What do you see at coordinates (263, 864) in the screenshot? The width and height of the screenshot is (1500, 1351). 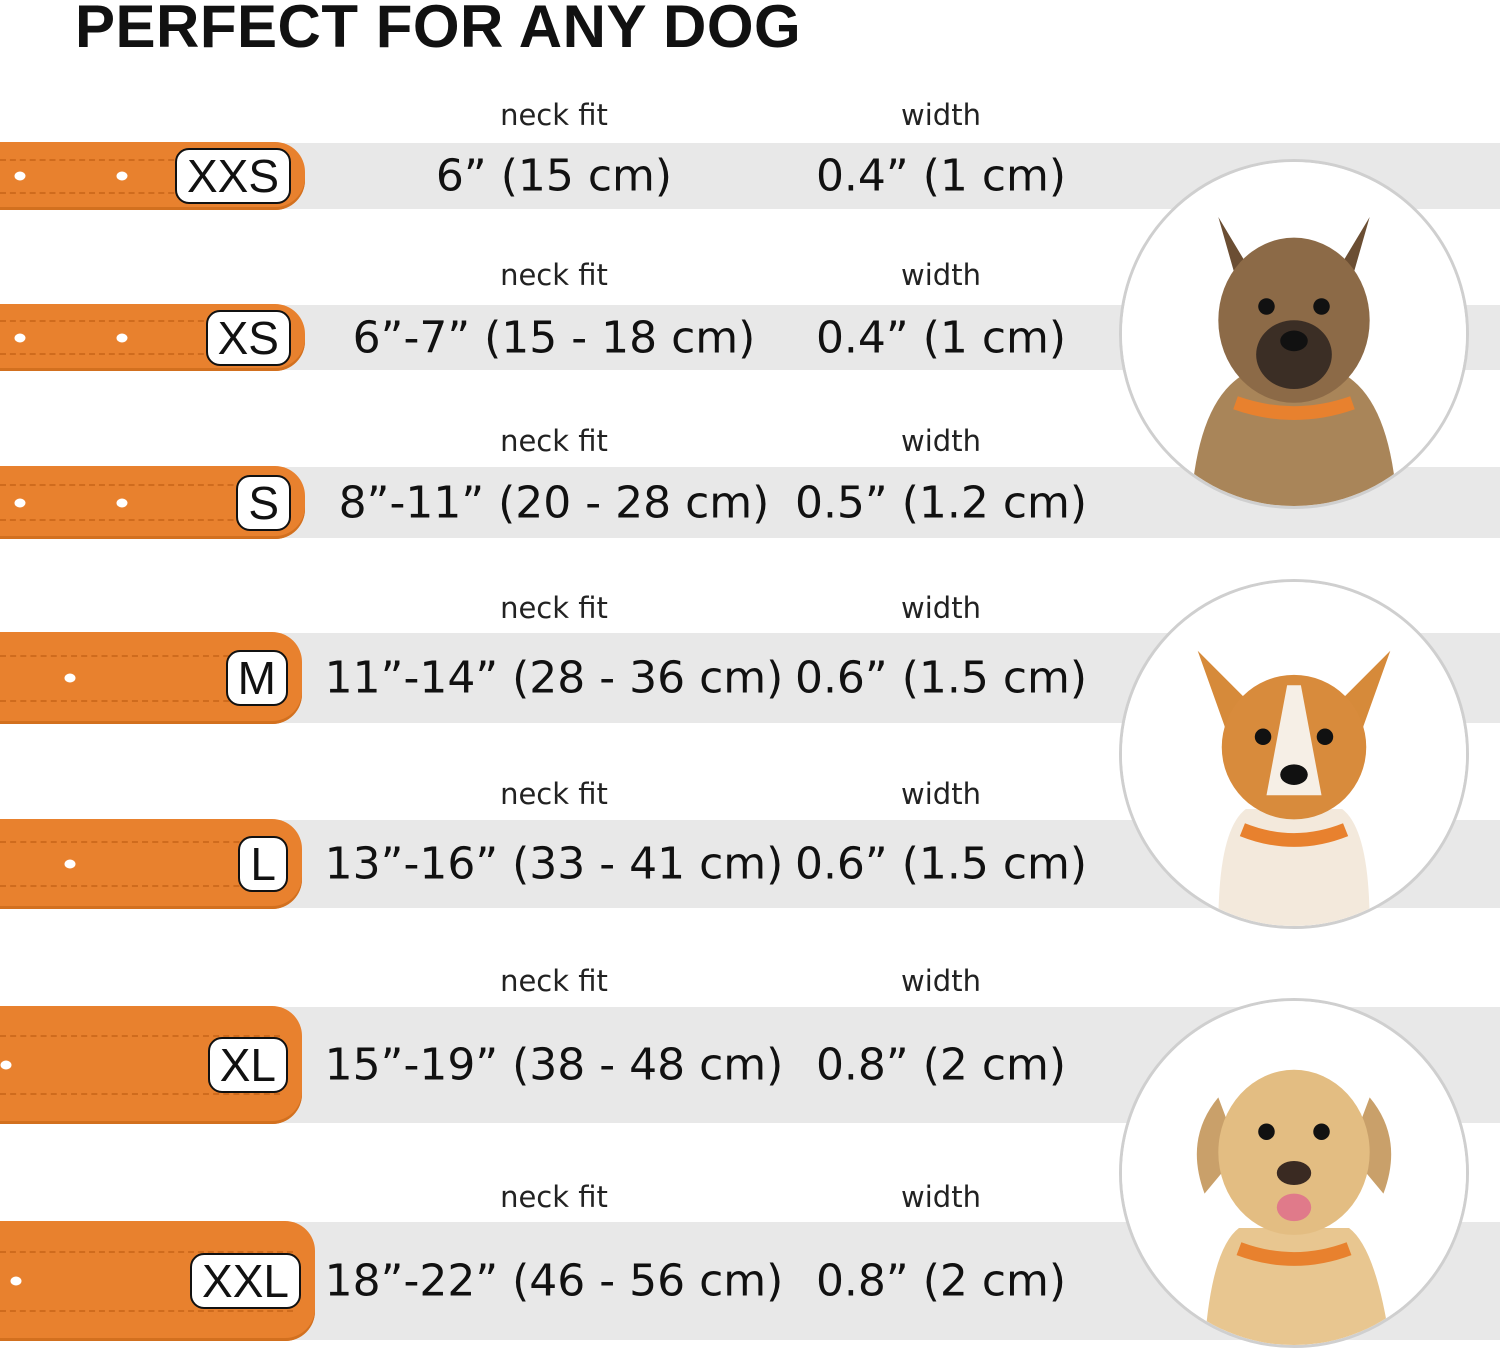 I see `size-tag: L` at bounding box center [263, 864].